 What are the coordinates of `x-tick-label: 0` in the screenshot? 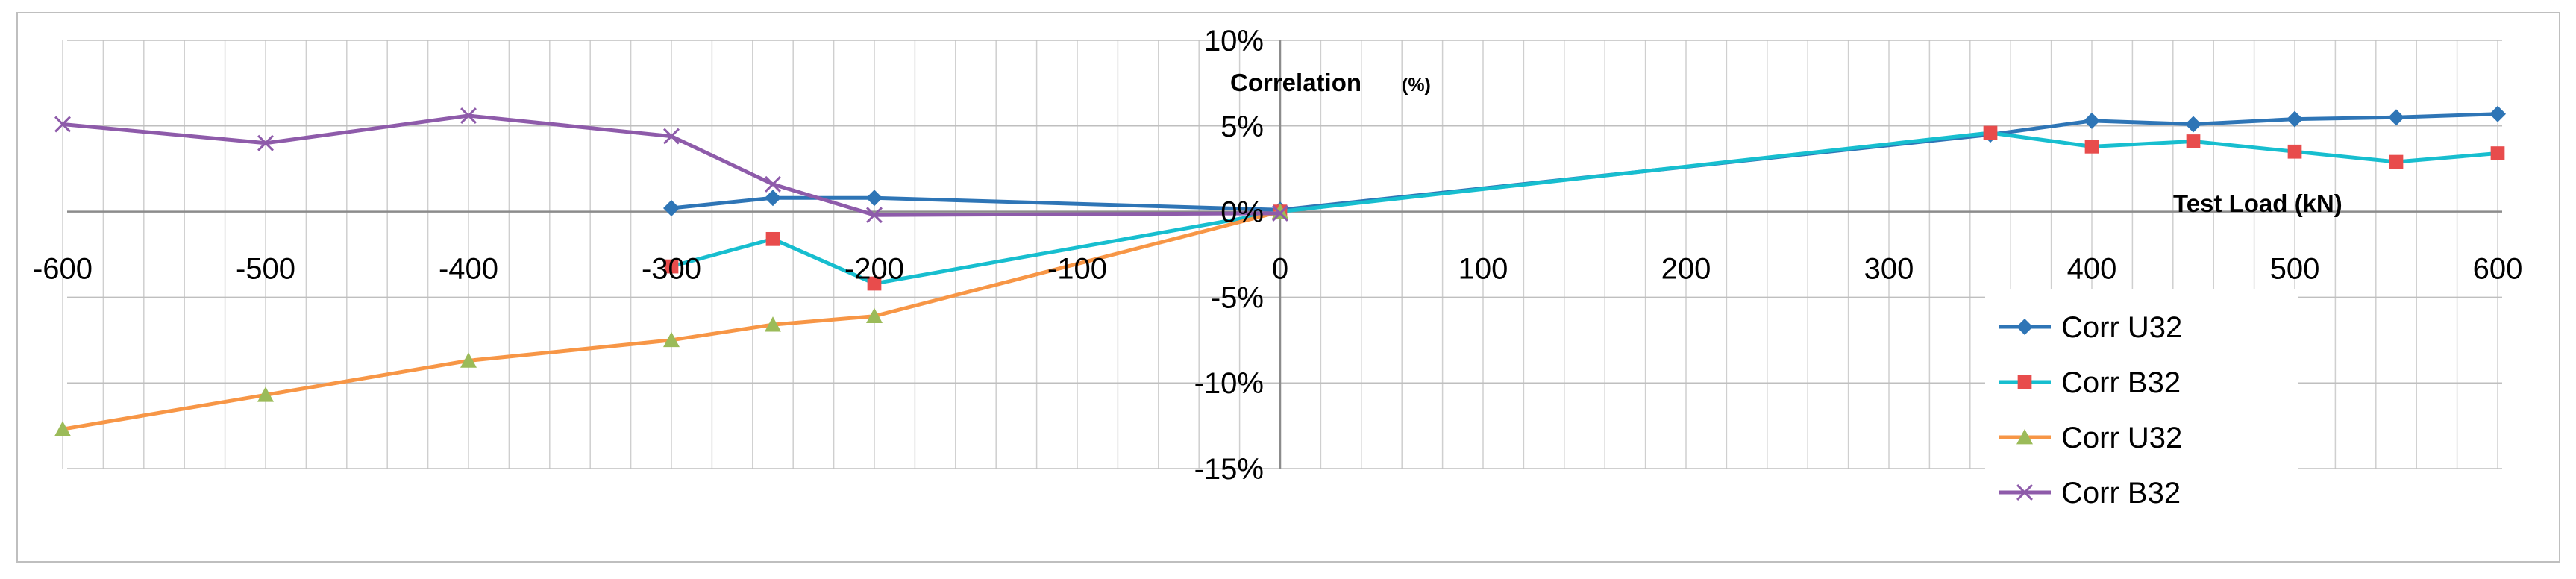 It's located at (1280, 269).